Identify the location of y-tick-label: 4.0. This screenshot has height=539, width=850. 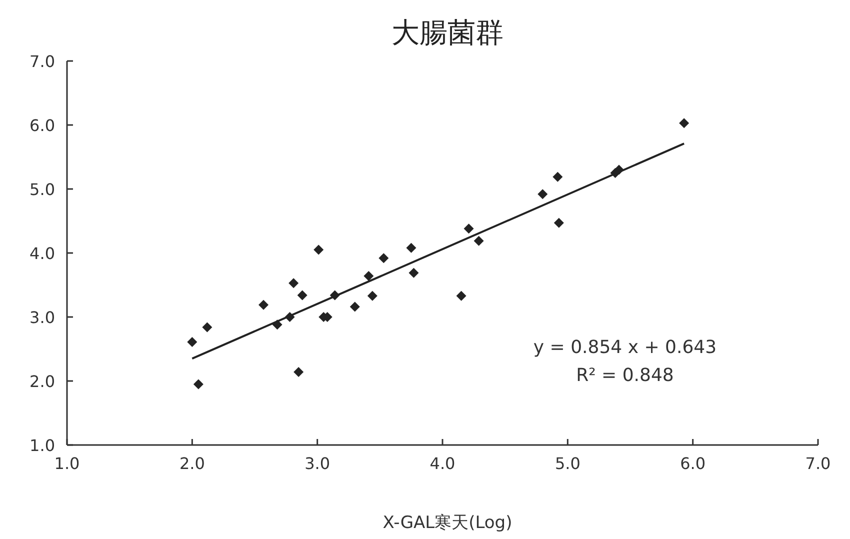
(42, 253).